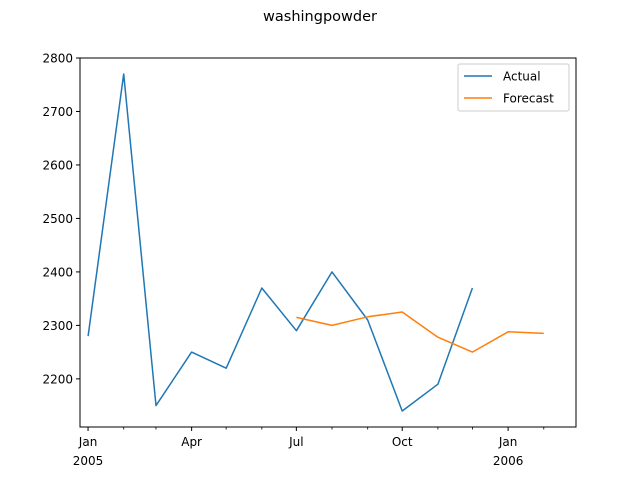 This screenshot has width=640, height=480. What do you see at coordinates (57, 165) in the screenshot?
I see `y-tick-label: 2600` at bounding box center [57, 165].